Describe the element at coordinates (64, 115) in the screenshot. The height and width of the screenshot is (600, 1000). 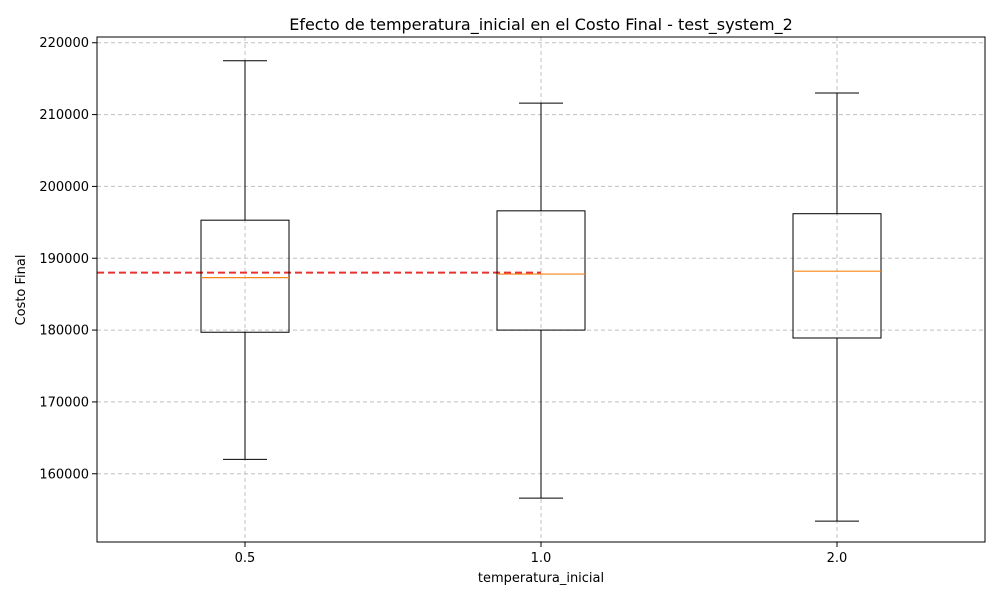
I see `y-tick-label: 210000` at that location.